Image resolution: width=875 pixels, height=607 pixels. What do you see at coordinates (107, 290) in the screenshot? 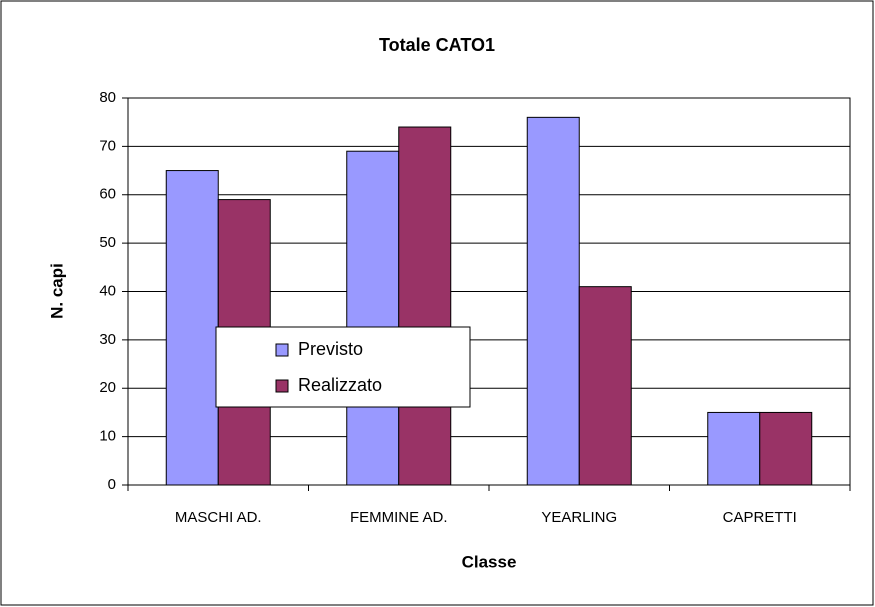
I see `y-tick-label: 40` at bounding box center [107, 290].